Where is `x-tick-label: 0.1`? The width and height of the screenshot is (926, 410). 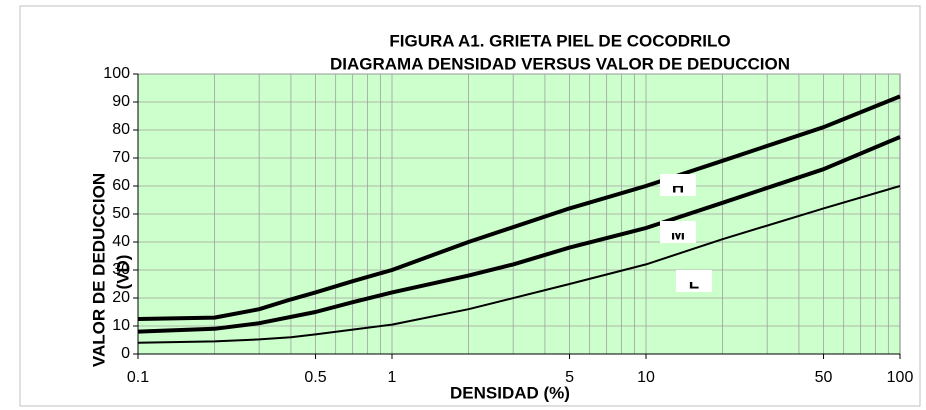 x-tick-label: 0.1 is located at coordinates (138, 377).